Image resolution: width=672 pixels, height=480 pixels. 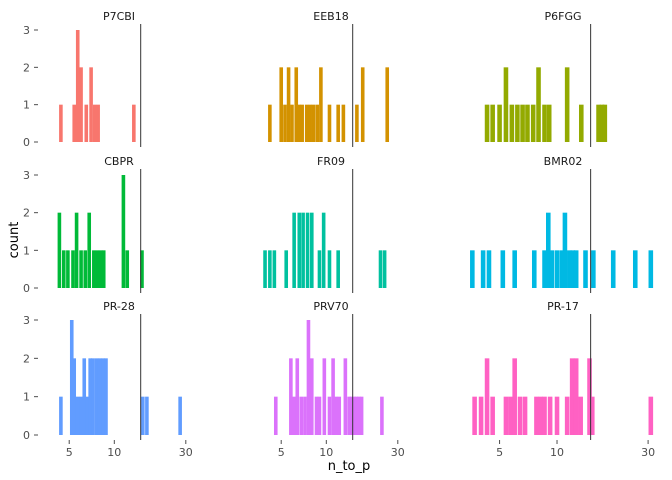 What do you see at coordinates (281, 452) in the screenshot?
I see `x-tick-label: 5` at bounding box center [281, 452].